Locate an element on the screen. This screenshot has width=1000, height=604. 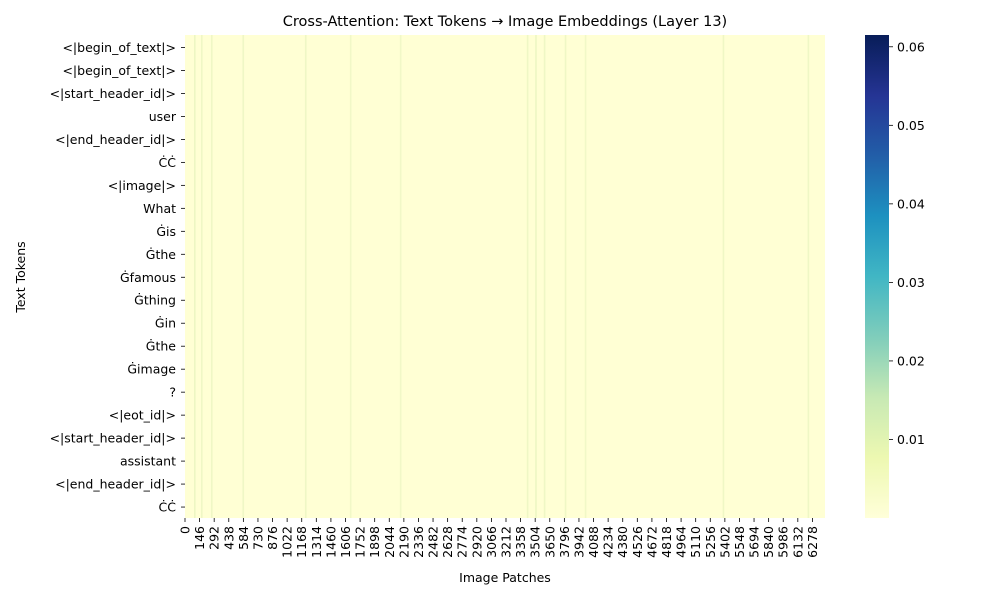
colorbar-tick-label: 0.02 is located at coordinates (911, 360).